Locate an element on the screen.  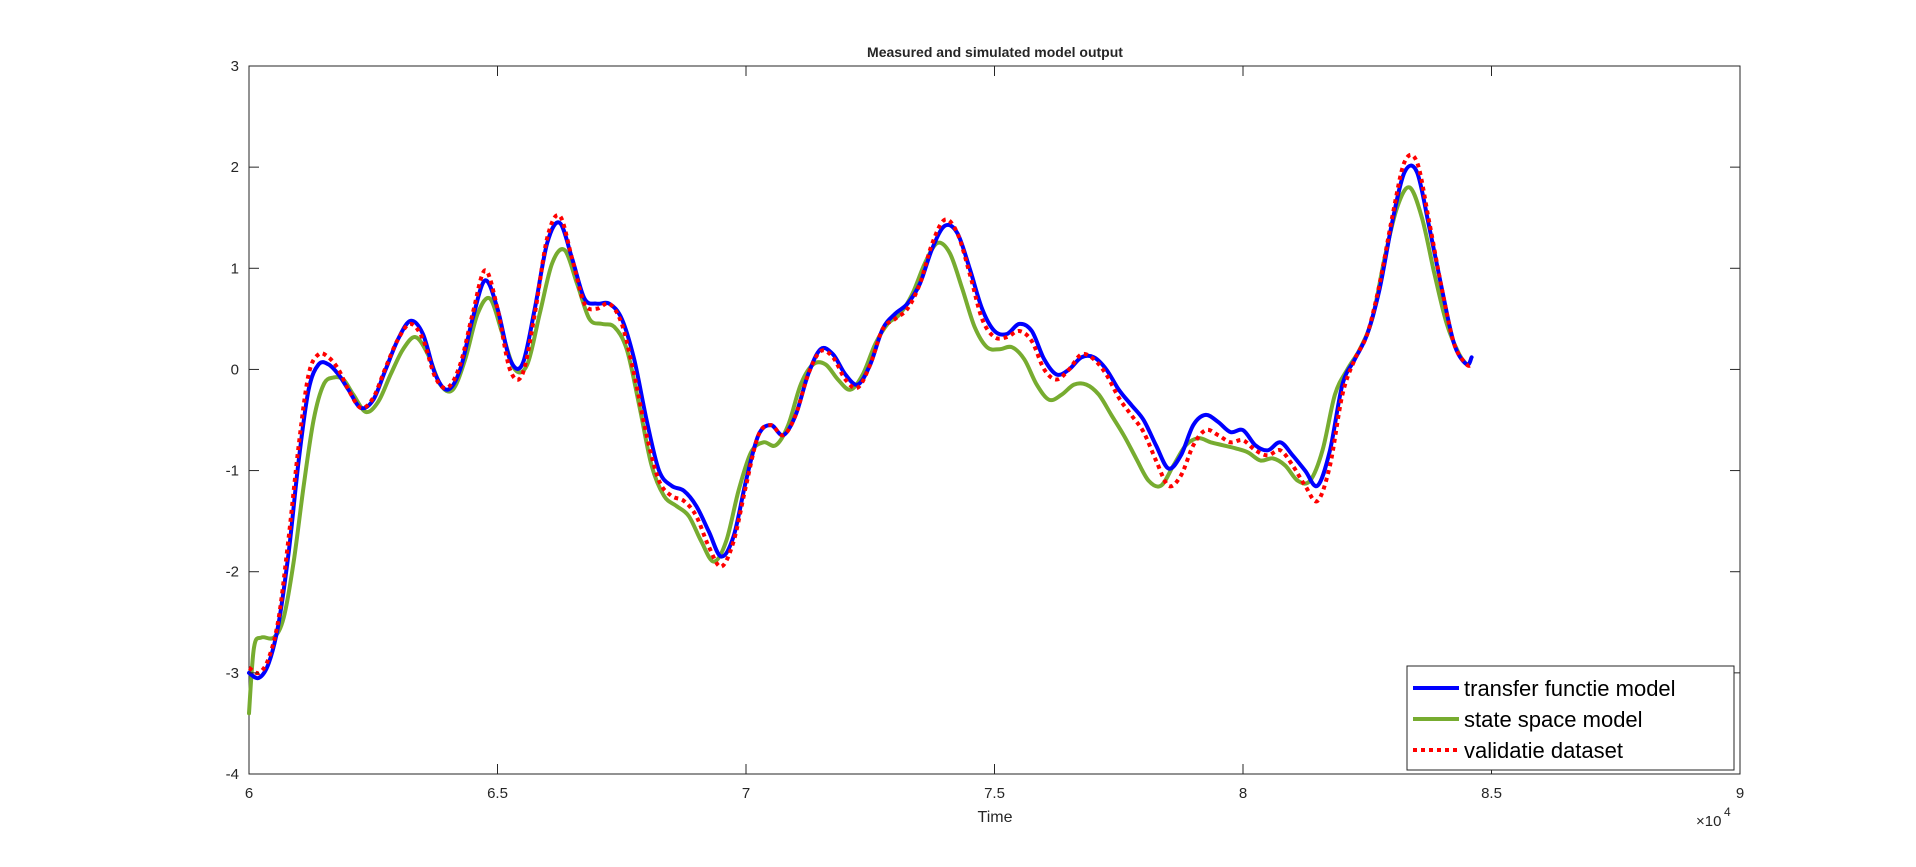
legend-box is located at coordinates (1570, 718).